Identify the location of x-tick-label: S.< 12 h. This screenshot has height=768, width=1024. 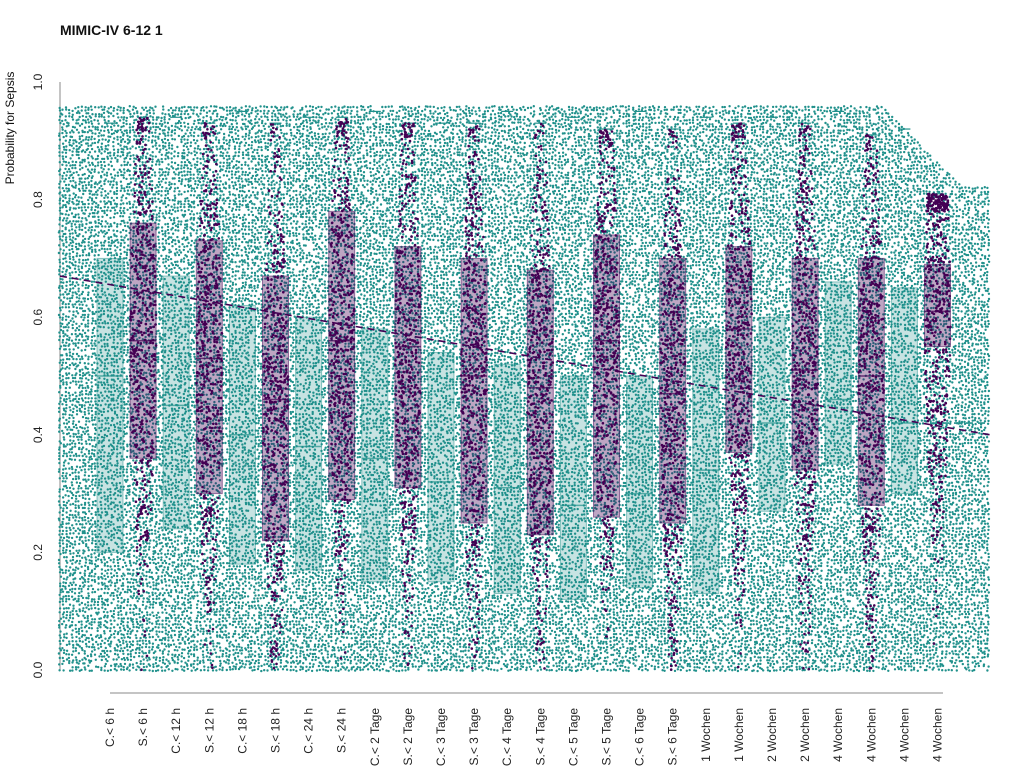
(209, 730).